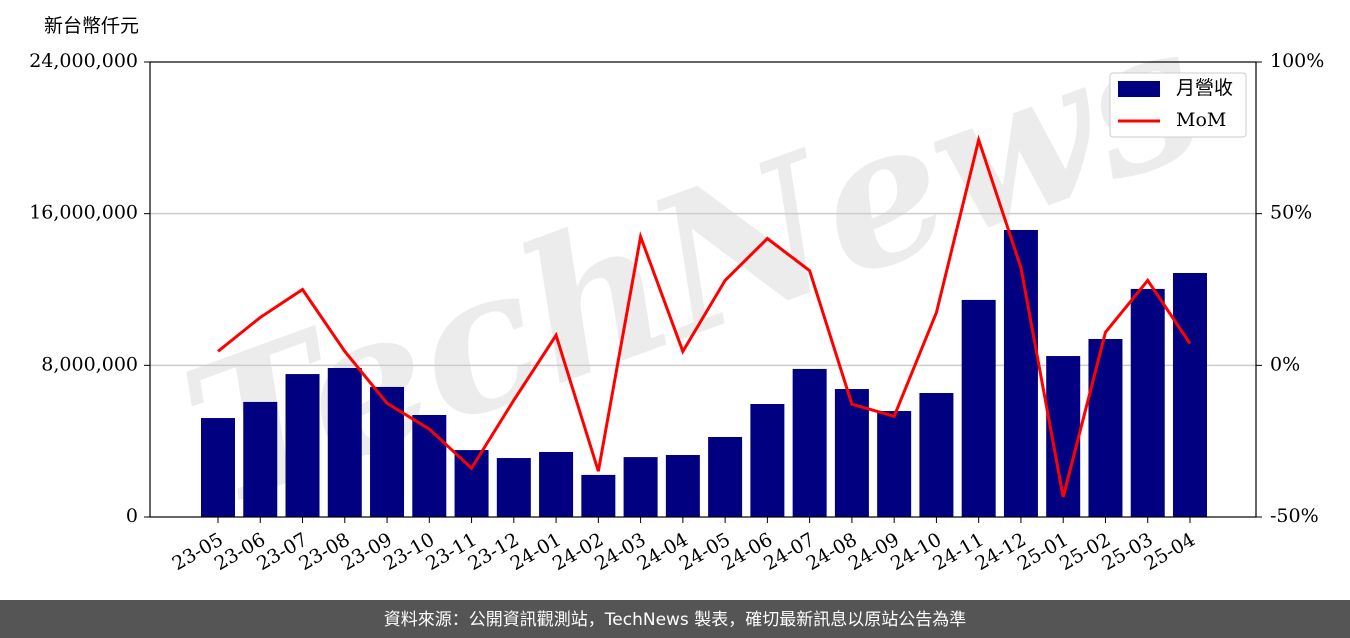 The image size is (1350, 638). Describe the element at coordinates (83, 61) in the screenshot. I see `y-tick-label: 24,000,000` at that location.